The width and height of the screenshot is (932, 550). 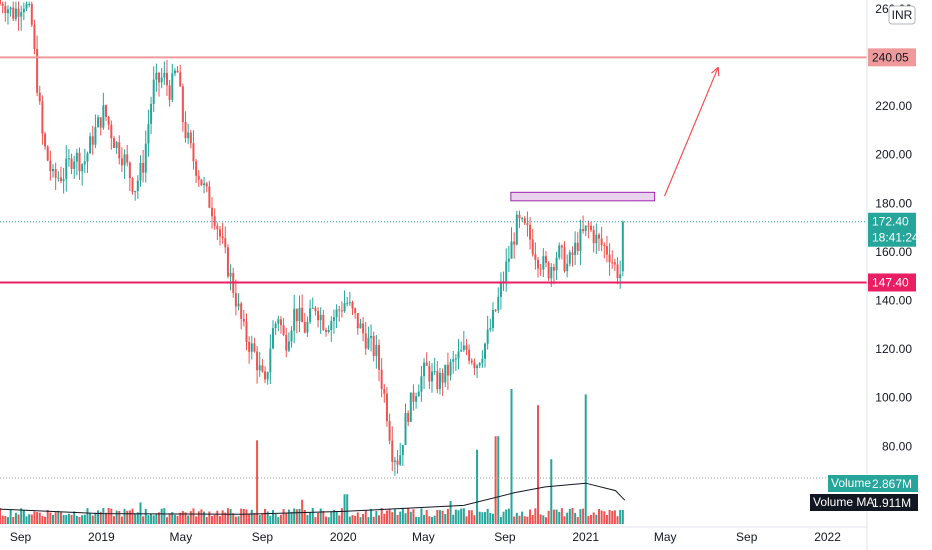 I want to click on target-arrow, so click(x=692, y=131).